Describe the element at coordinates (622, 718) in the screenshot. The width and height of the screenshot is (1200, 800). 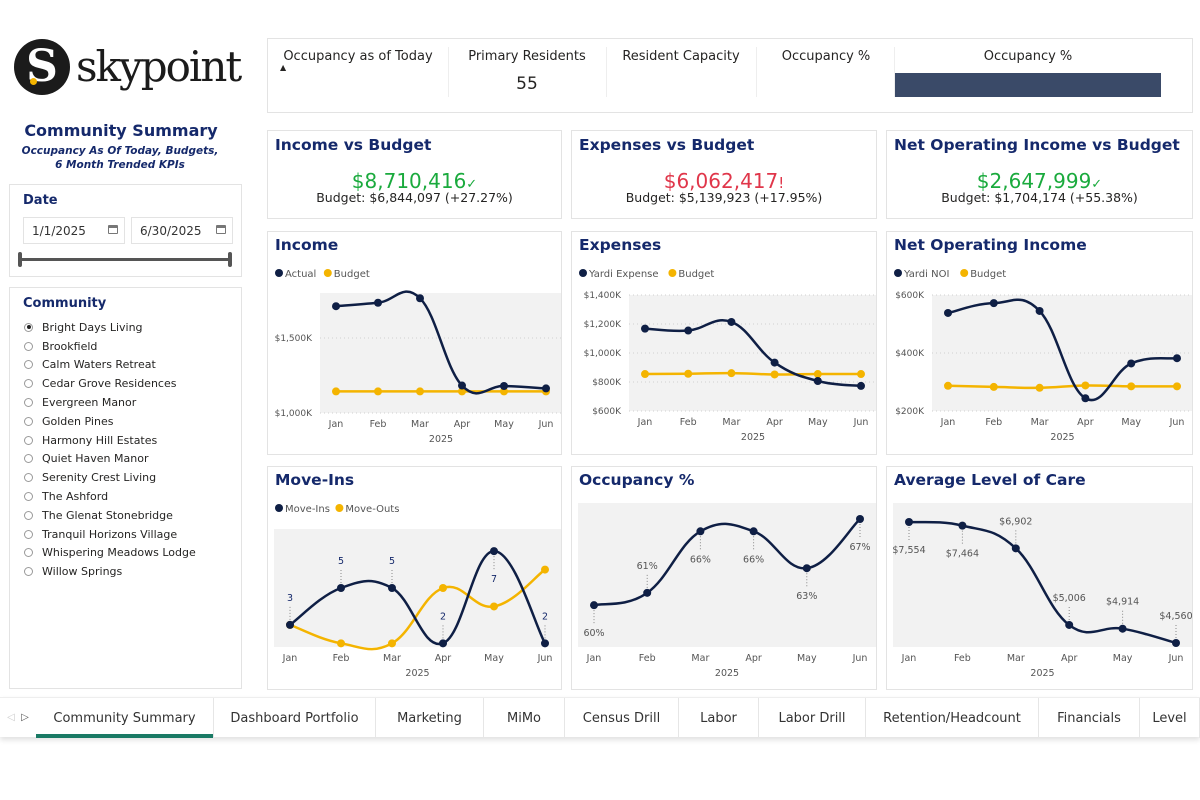
I see `tab-census-drill: Census Drill` at that location.